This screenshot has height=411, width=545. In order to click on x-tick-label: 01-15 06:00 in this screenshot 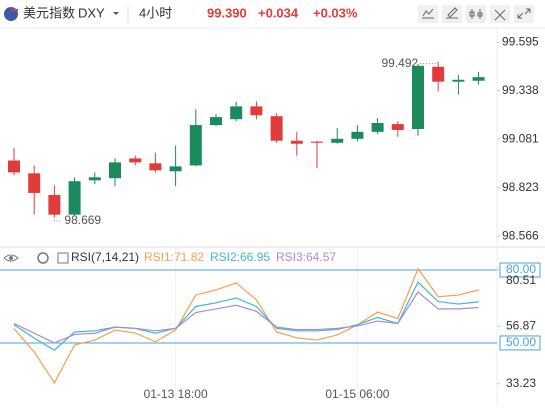, I will do `click(357, 394)`.